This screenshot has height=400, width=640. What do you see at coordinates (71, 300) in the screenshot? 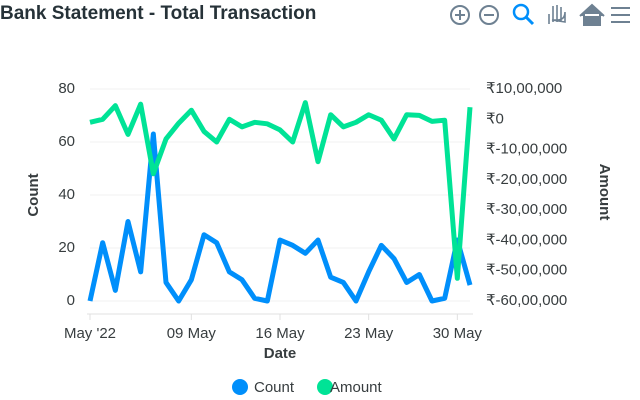
I see `y-tick-label: 0` at bounding box center [71, 300].